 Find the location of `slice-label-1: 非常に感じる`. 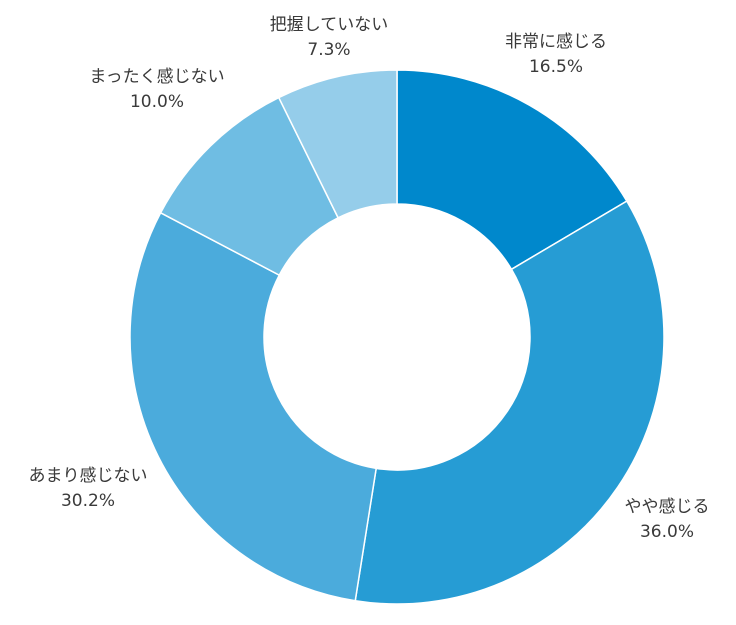

slice-label-1: 非常に感じる is located at coordinates (556, 42).